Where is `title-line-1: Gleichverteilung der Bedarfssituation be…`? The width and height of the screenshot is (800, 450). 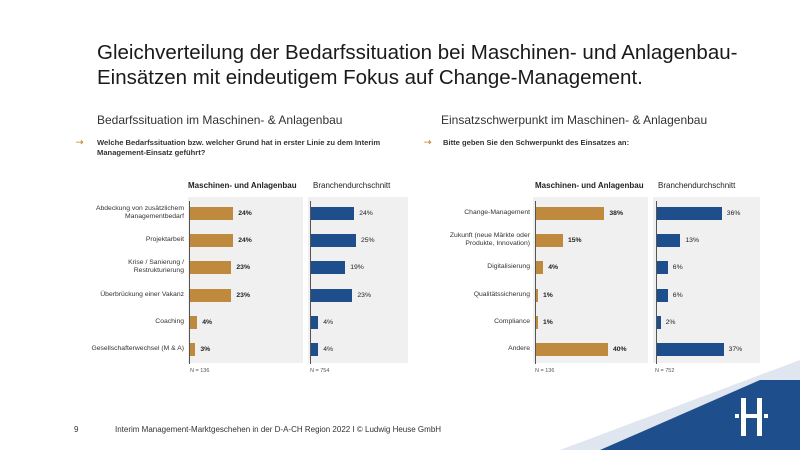
title-line-1: Gleichverteilung der Bedarfssituation be… is located at coordinates (417, 52).